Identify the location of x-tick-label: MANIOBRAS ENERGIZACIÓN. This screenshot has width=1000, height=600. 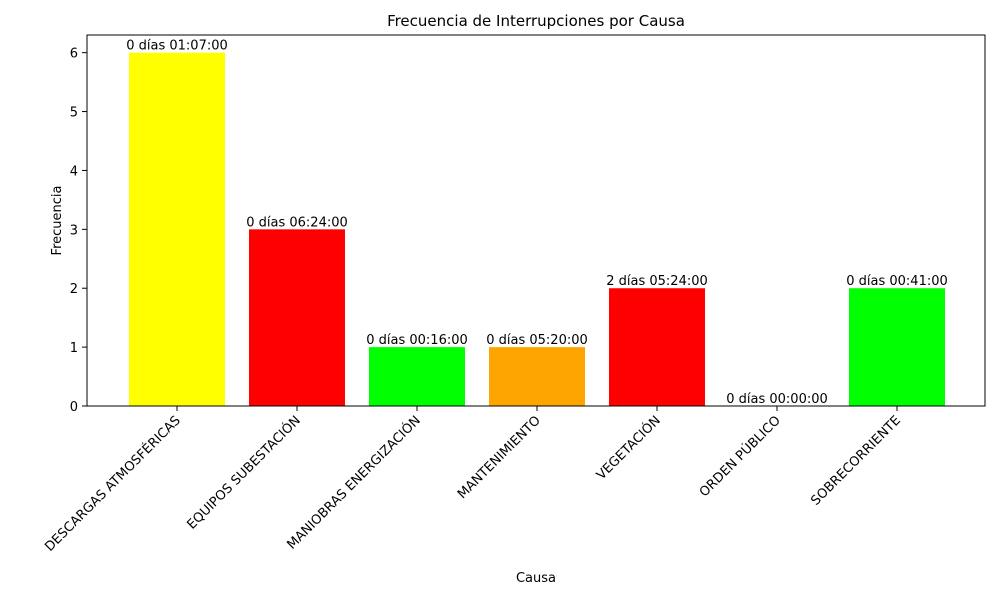
(354, 483).